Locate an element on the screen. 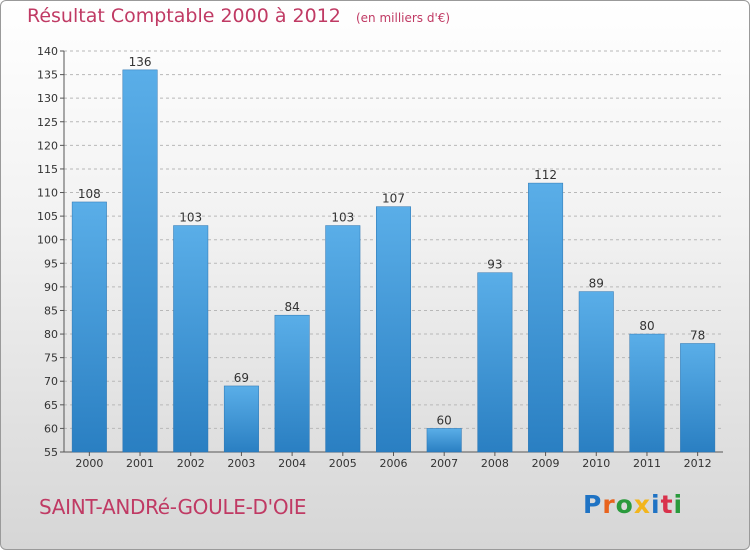  x-tick-label: 2007 is located at coordinates (444, 463).